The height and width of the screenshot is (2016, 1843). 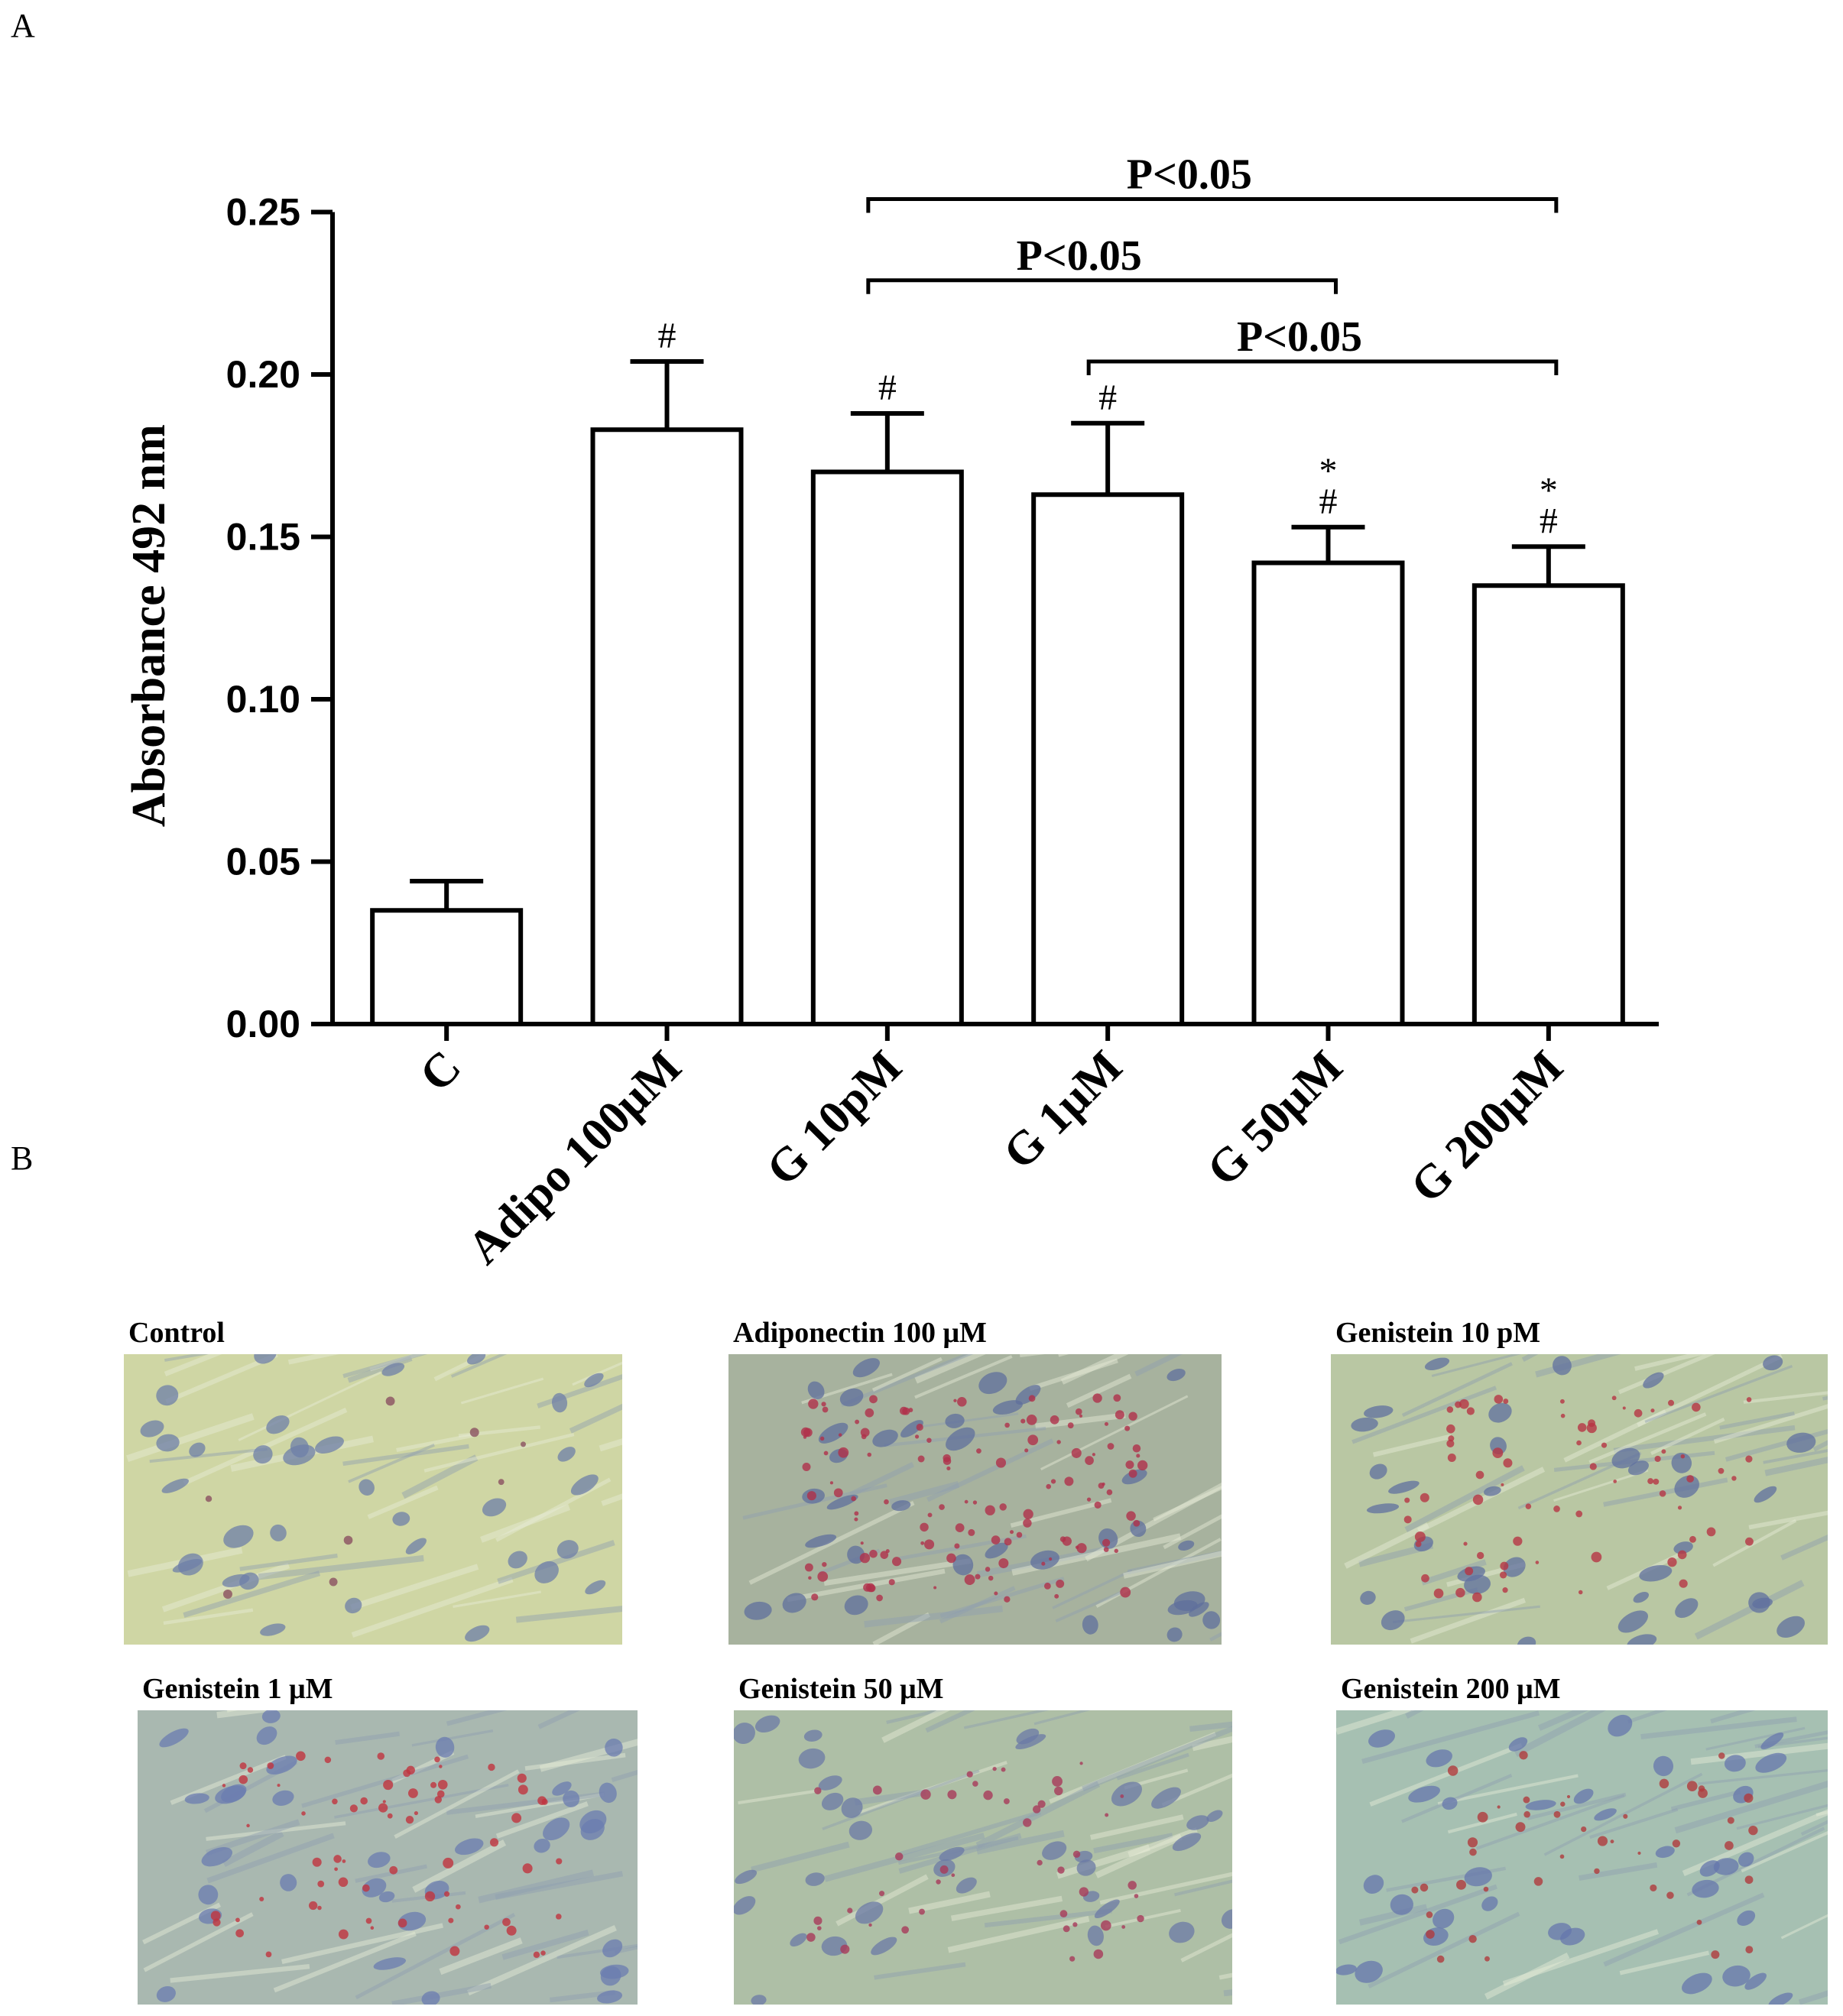 I want to click on x-category-label: Adipo 100μM, so click(x=575, y=1158).